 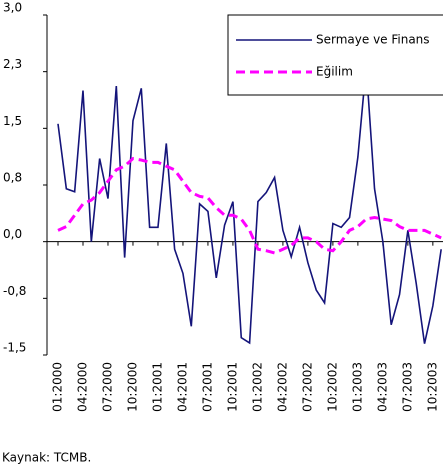 I want to click on y-tick-label: -1,5, so click(x=14, y=348).